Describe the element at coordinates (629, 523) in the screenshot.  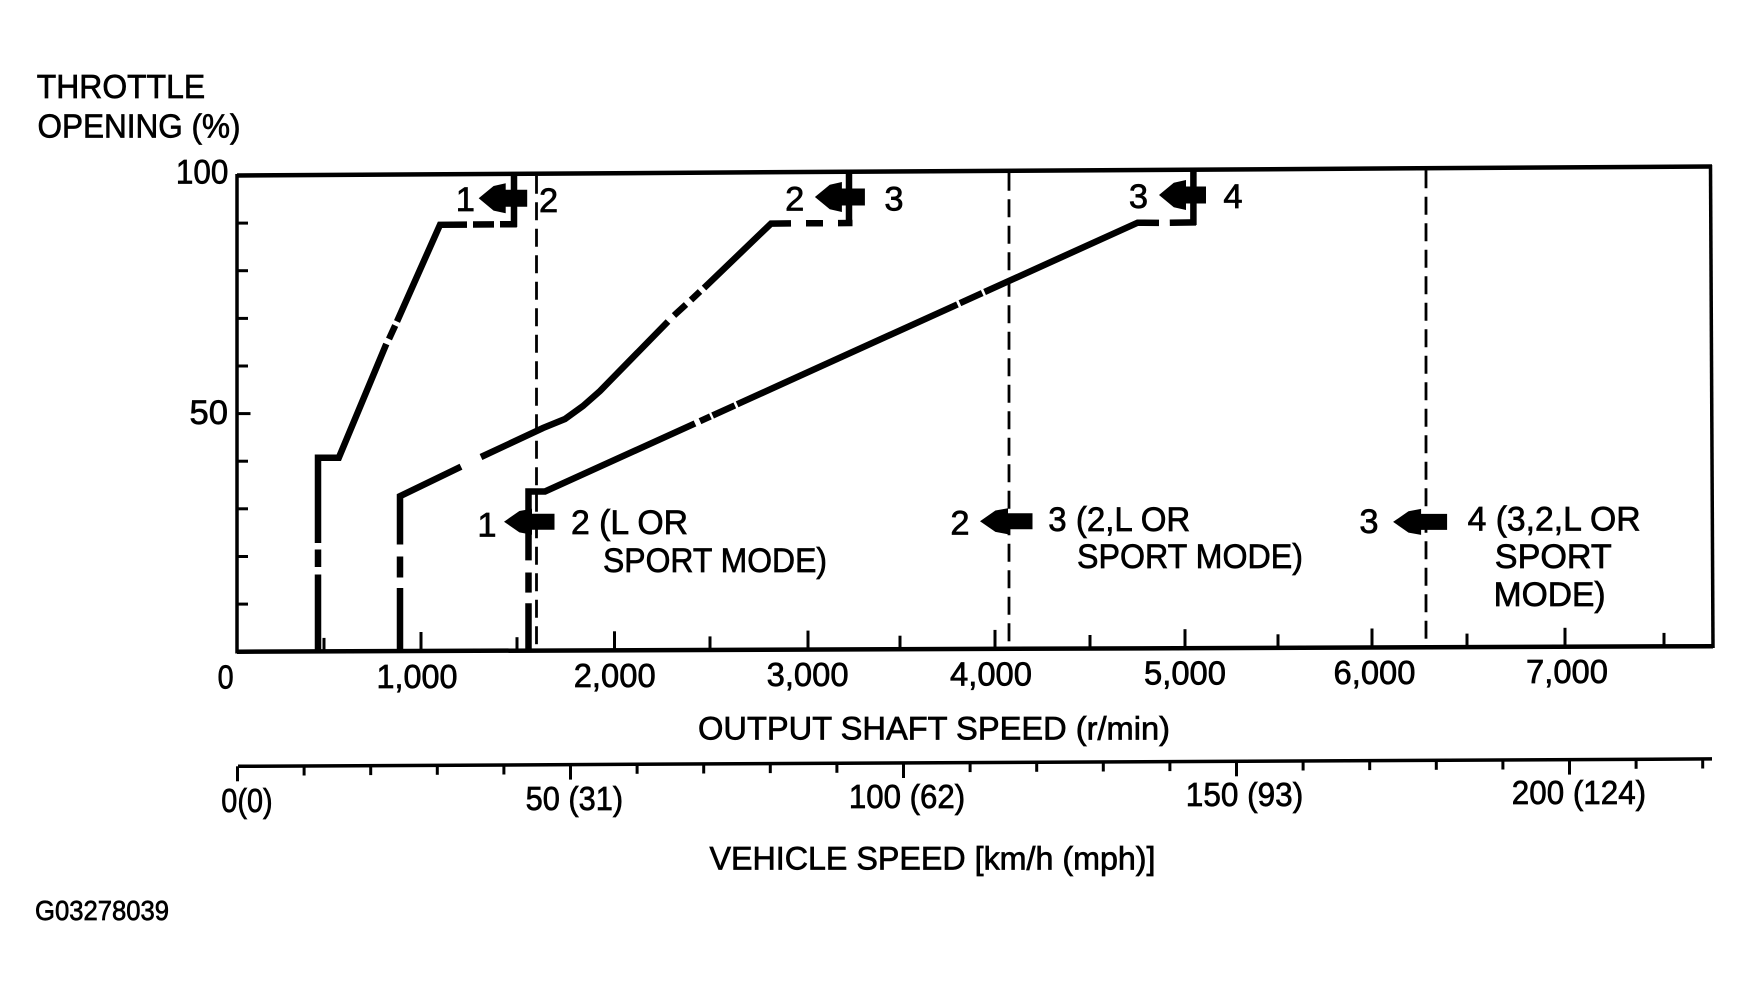
I see `svg-text: 2 (L OR` at that location.